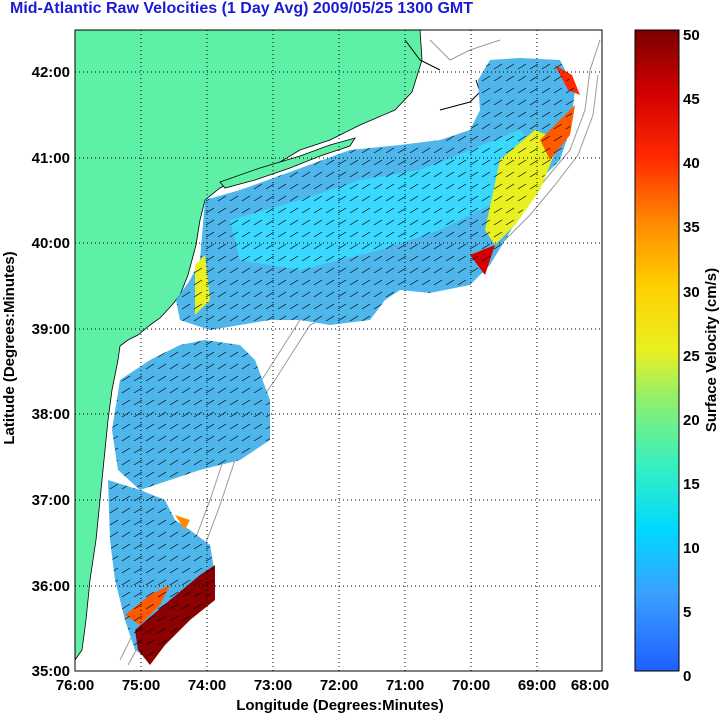 This screenshot has height=714, width=724. Describe the element at coordinates (691, 484) in the screenshot. I see `colorbar-tick: 15` at that location.